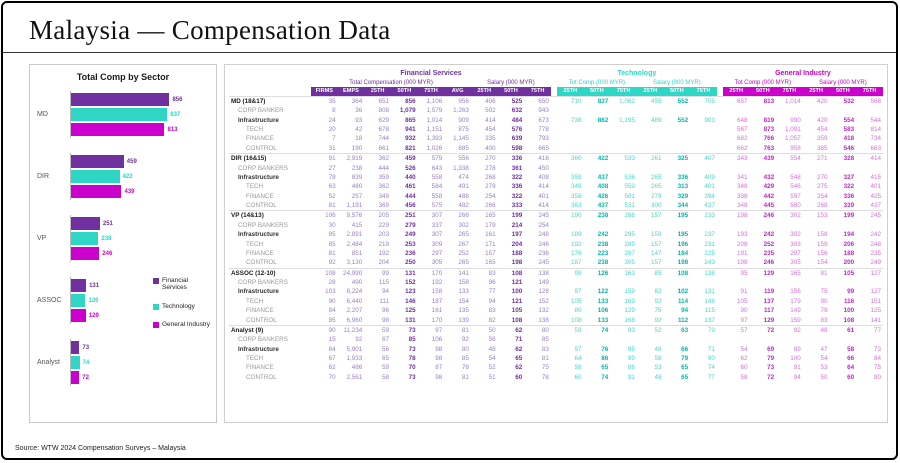 Image resolution: width=900 pixels, height=463 pixels. Describe the element at coordinates (412, 368) in the screenshot. I see `table-cell: 70` at that location.